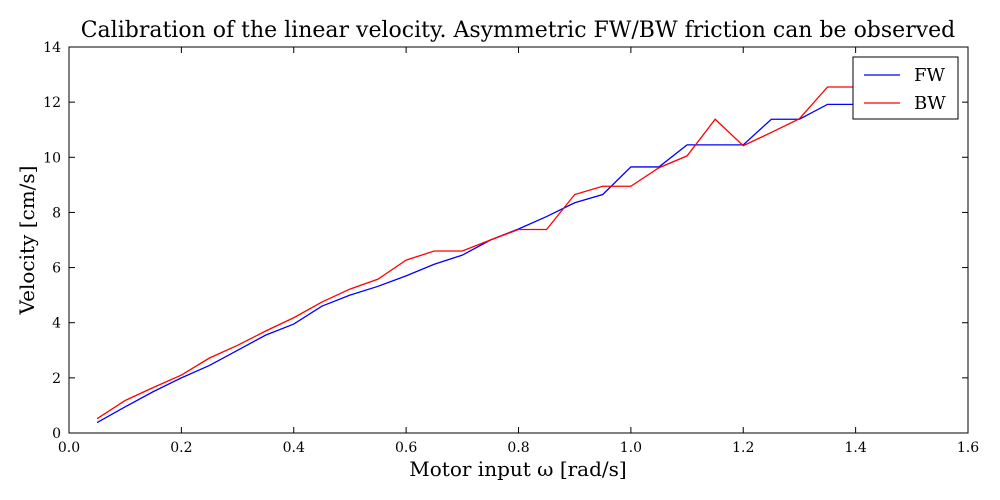 This screenshot has width=1000, height=500. What do you see at coordinates (52, 158) in the screenshot?
I see `y-tick-label: 10` at bounding box center [52, 158].